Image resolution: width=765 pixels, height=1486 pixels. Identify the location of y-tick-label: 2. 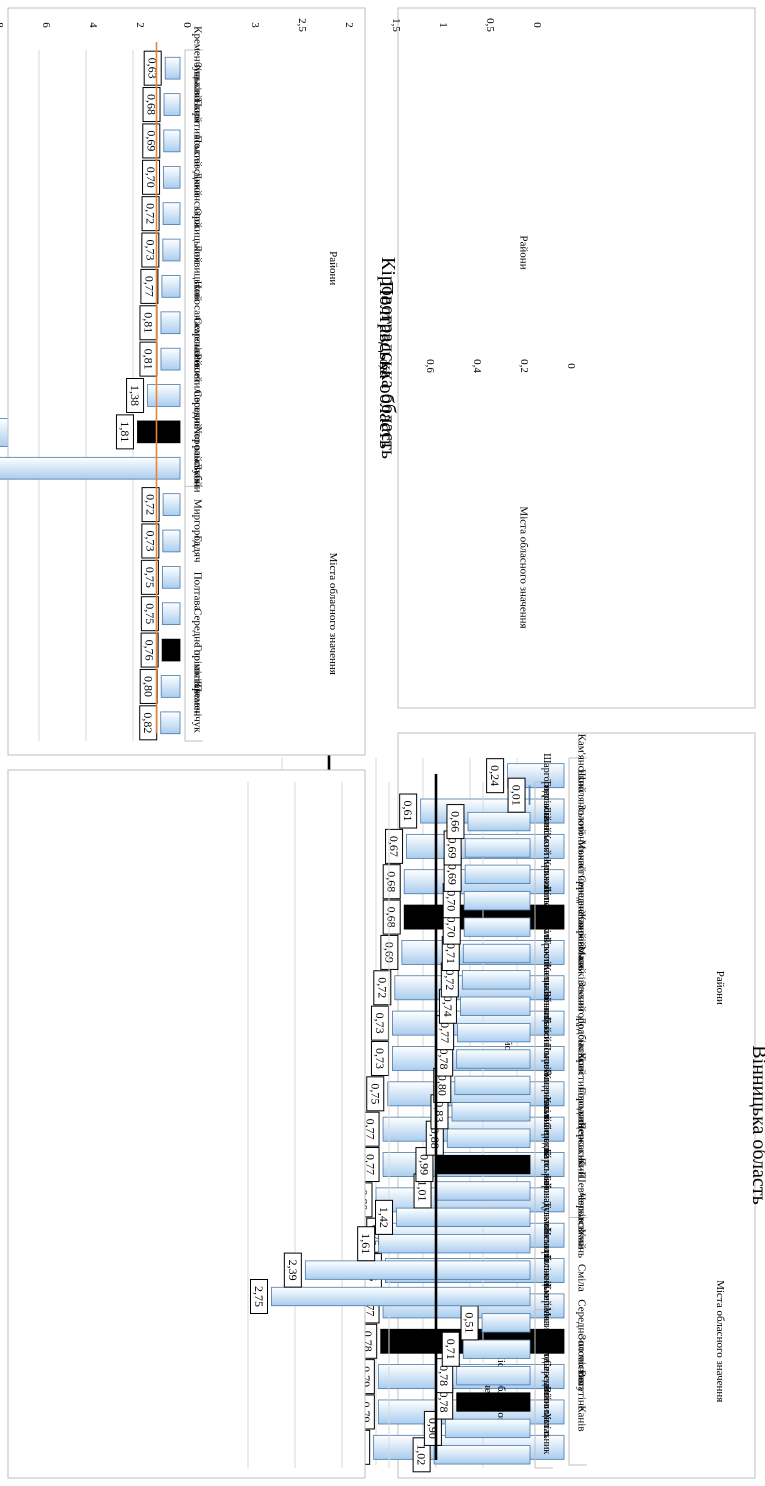
(140, 25).